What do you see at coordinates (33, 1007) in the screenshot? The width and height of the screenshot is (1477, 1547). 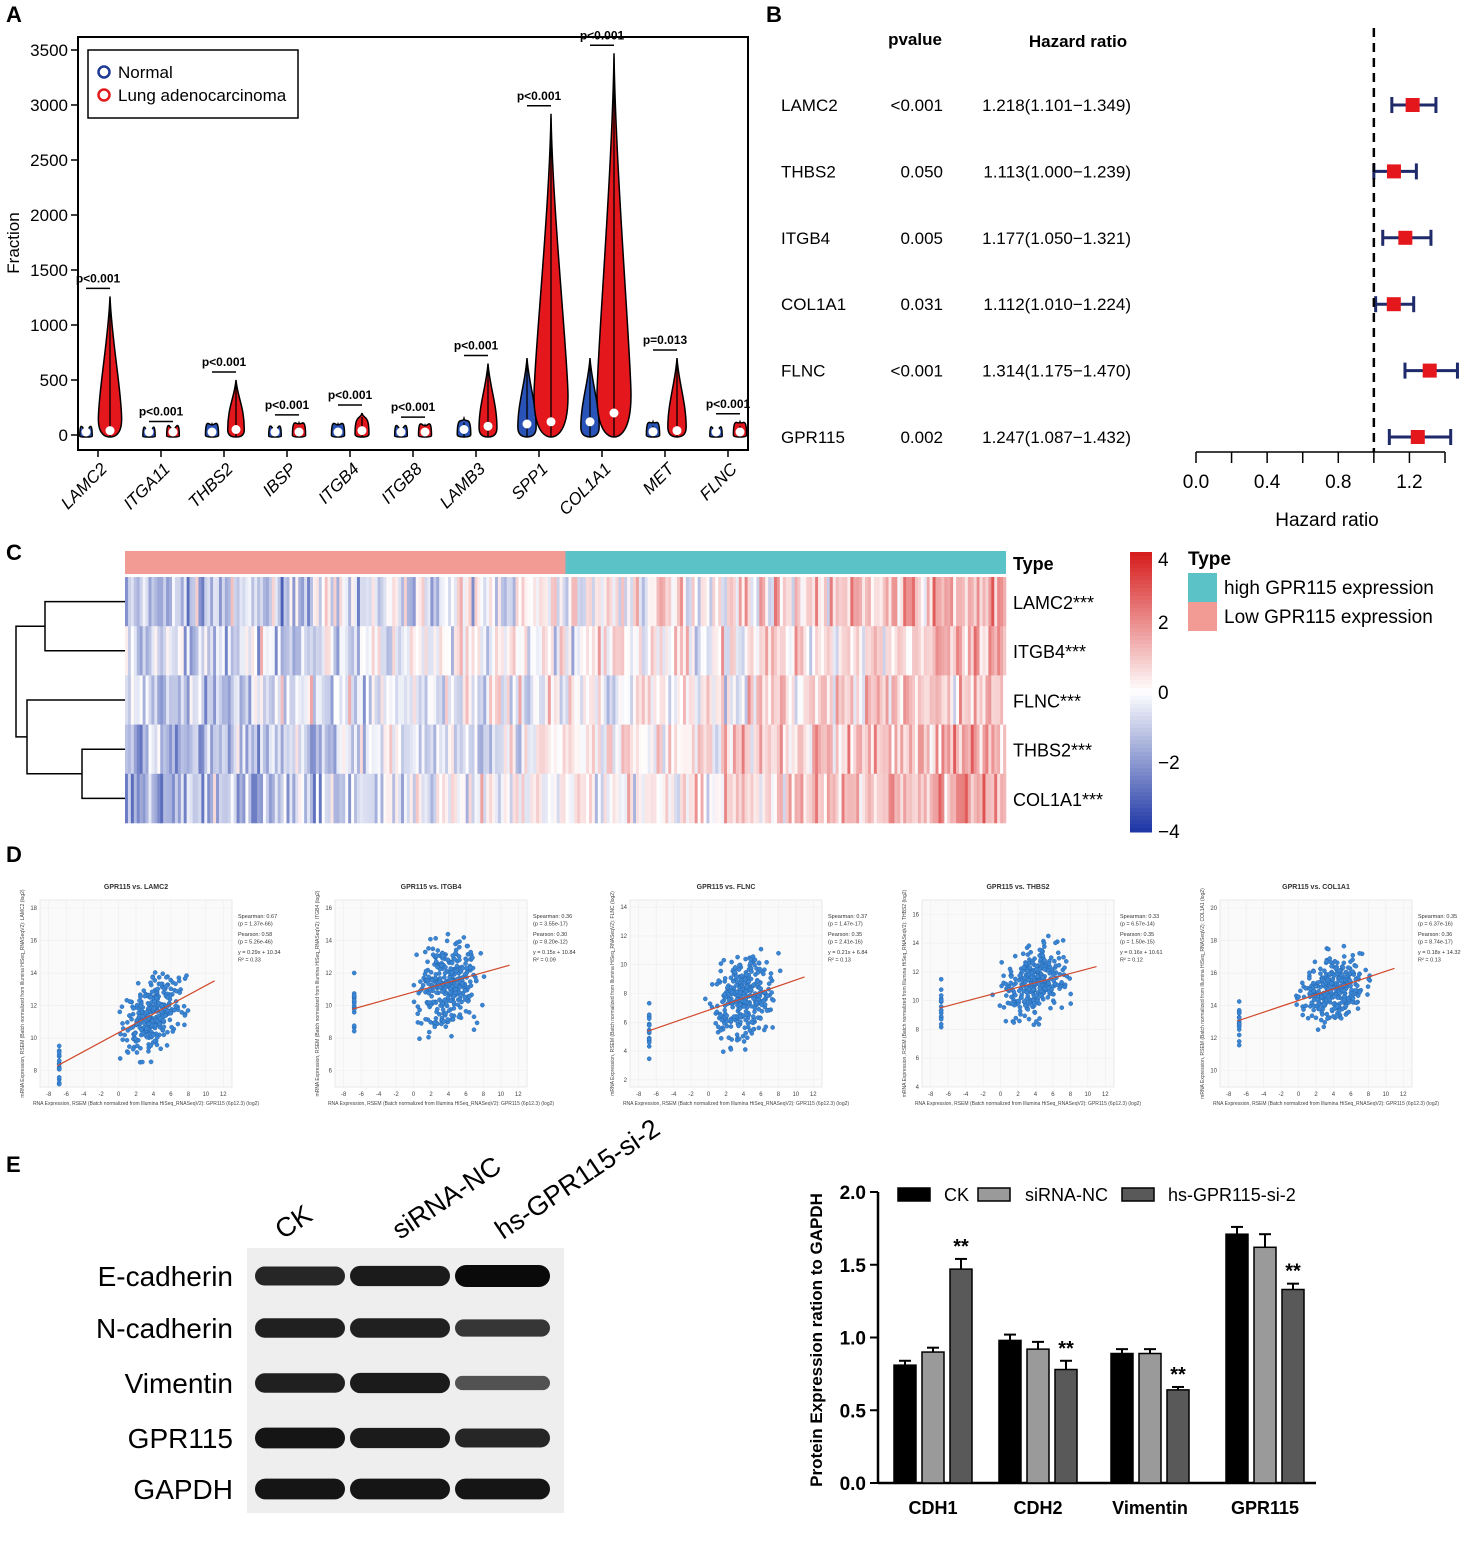 I see `y-tick-label: 12` at bounding box center [33, 1007].